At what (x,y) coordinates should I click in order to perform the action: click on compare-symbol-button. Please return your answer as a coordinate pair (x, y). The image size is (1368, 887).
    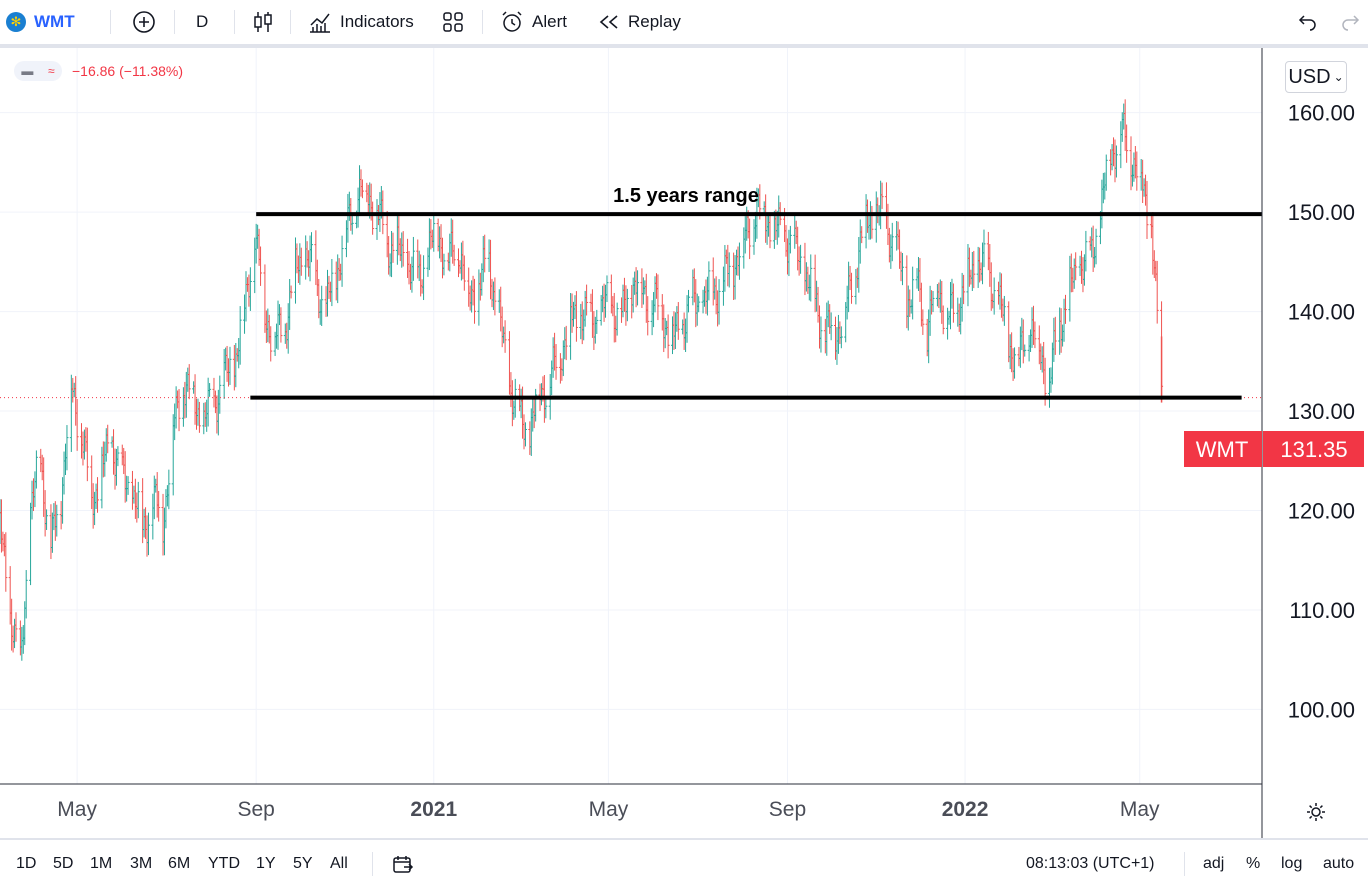
    Looking at the image, I should click on (144, 22).